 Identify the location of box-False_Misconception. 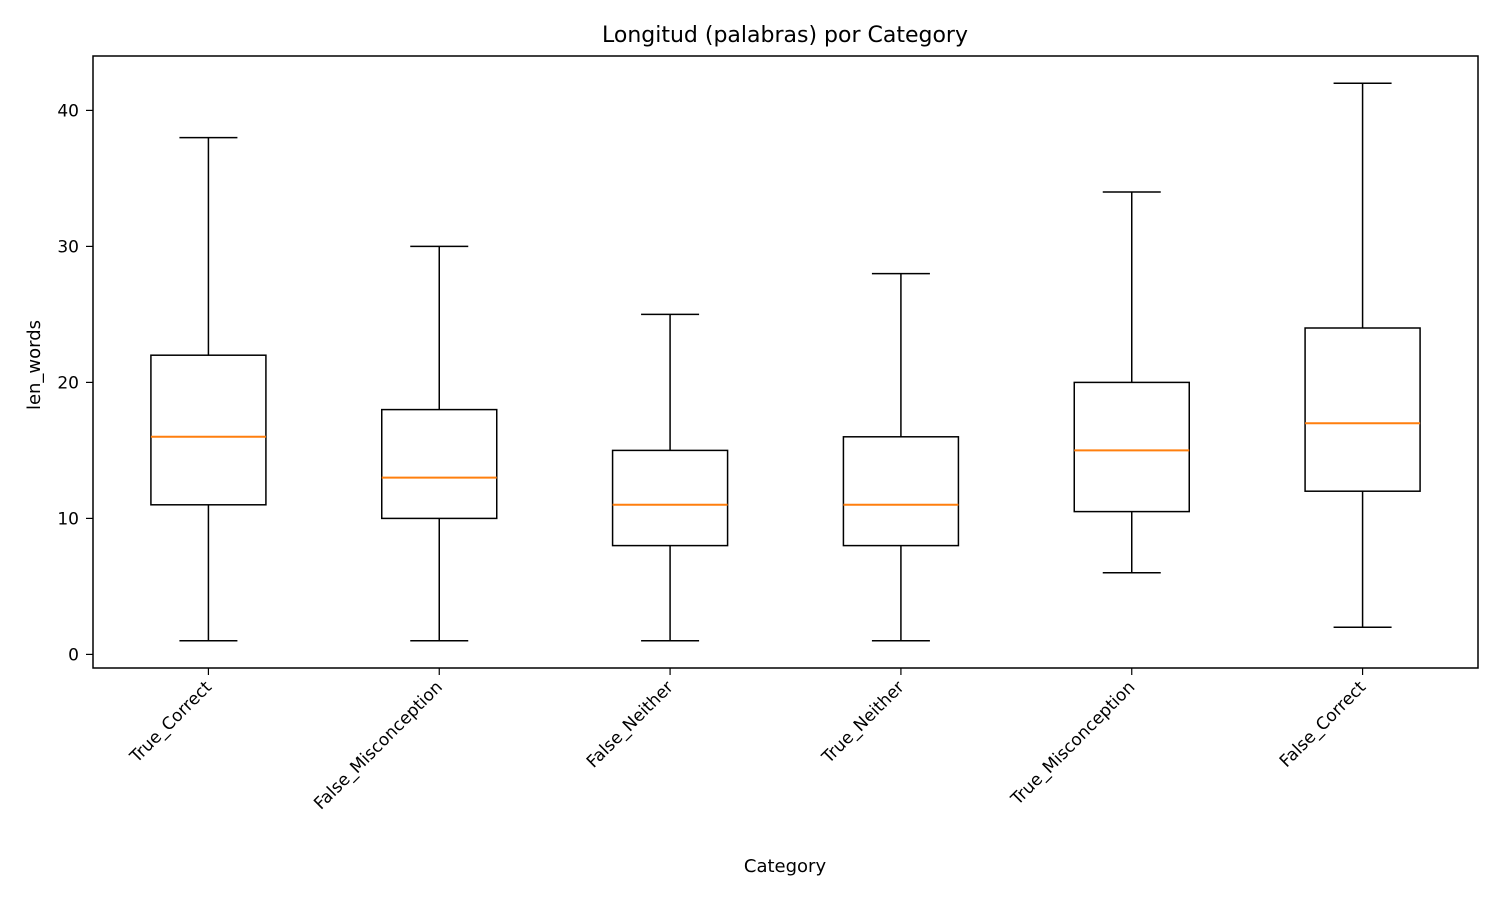
(439, 443).